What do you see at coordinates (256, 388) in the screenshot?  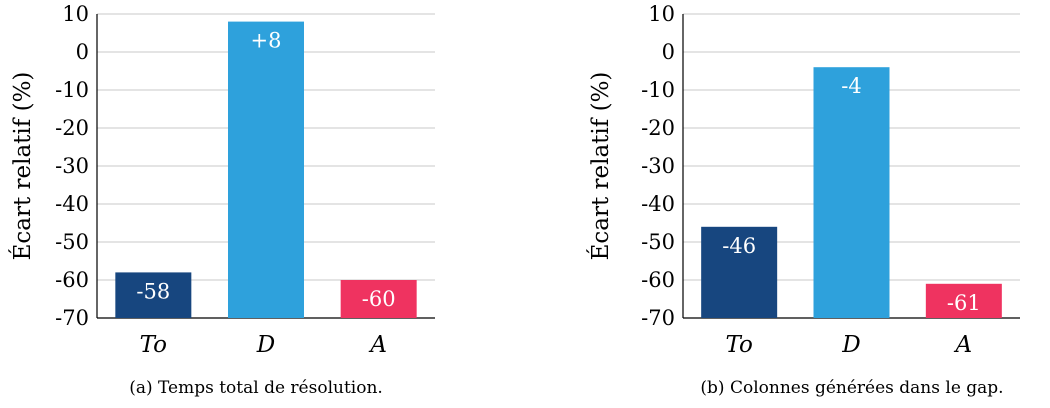 I see `figure-caption: (a) Temps total de résolution.` at bounding box center [256, 388].